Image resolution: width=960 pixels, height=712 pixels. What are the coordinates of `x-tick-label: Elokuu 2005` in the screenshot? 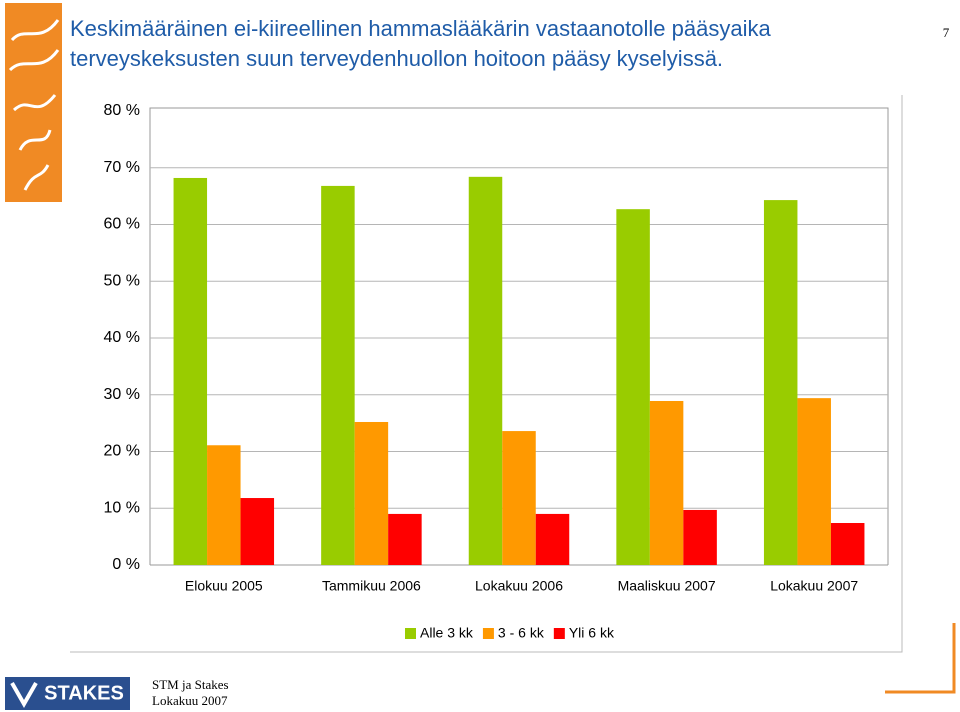 It's located at (224, 586).